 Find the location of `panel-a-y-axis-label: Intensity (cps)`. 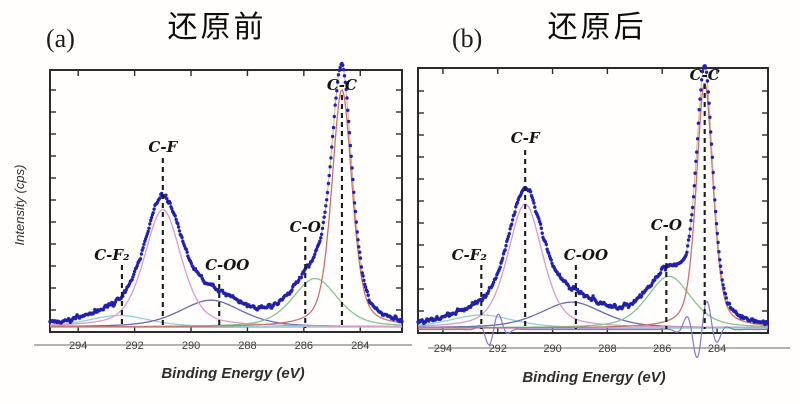

panel-a-y-axis-label: Intensity (cps) is located at coordinates (19, 205).